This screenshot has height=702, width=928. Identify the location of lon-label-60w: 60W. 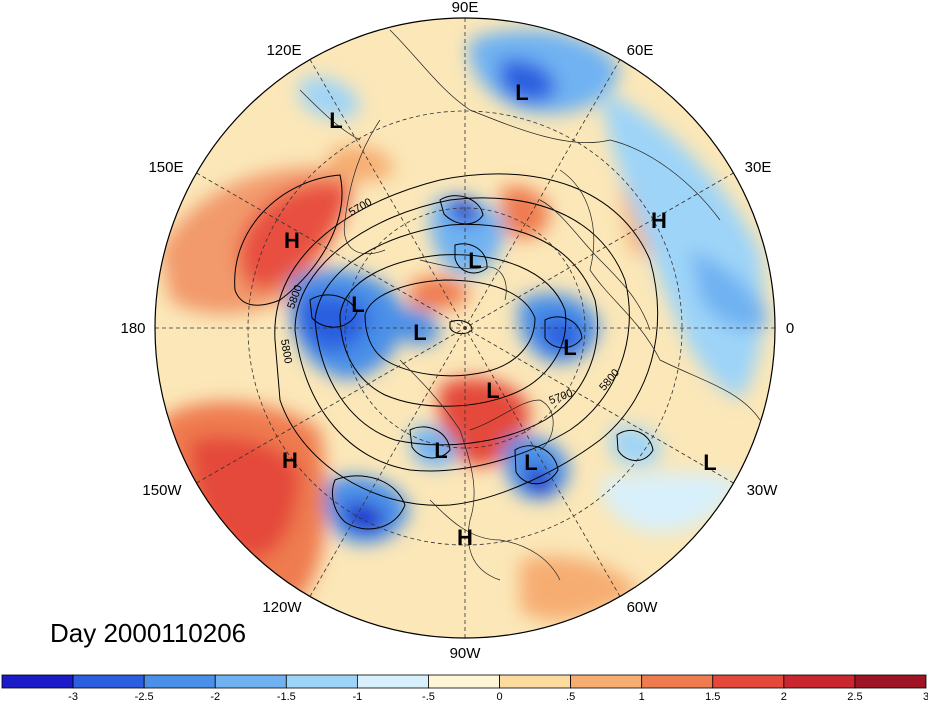
(643, 607).